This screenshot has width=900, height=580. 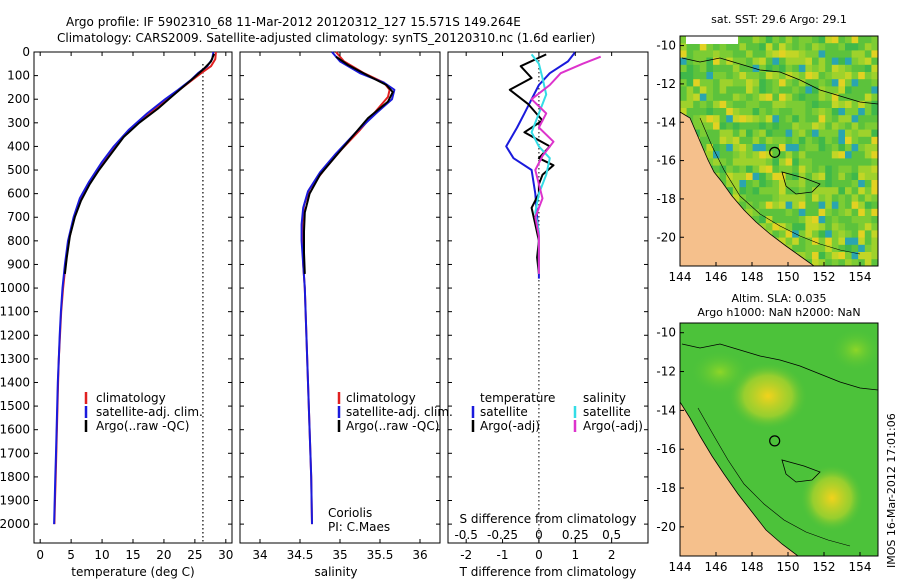 I want to click on depth-tick-label: 1200, so click(x=15, y=335).